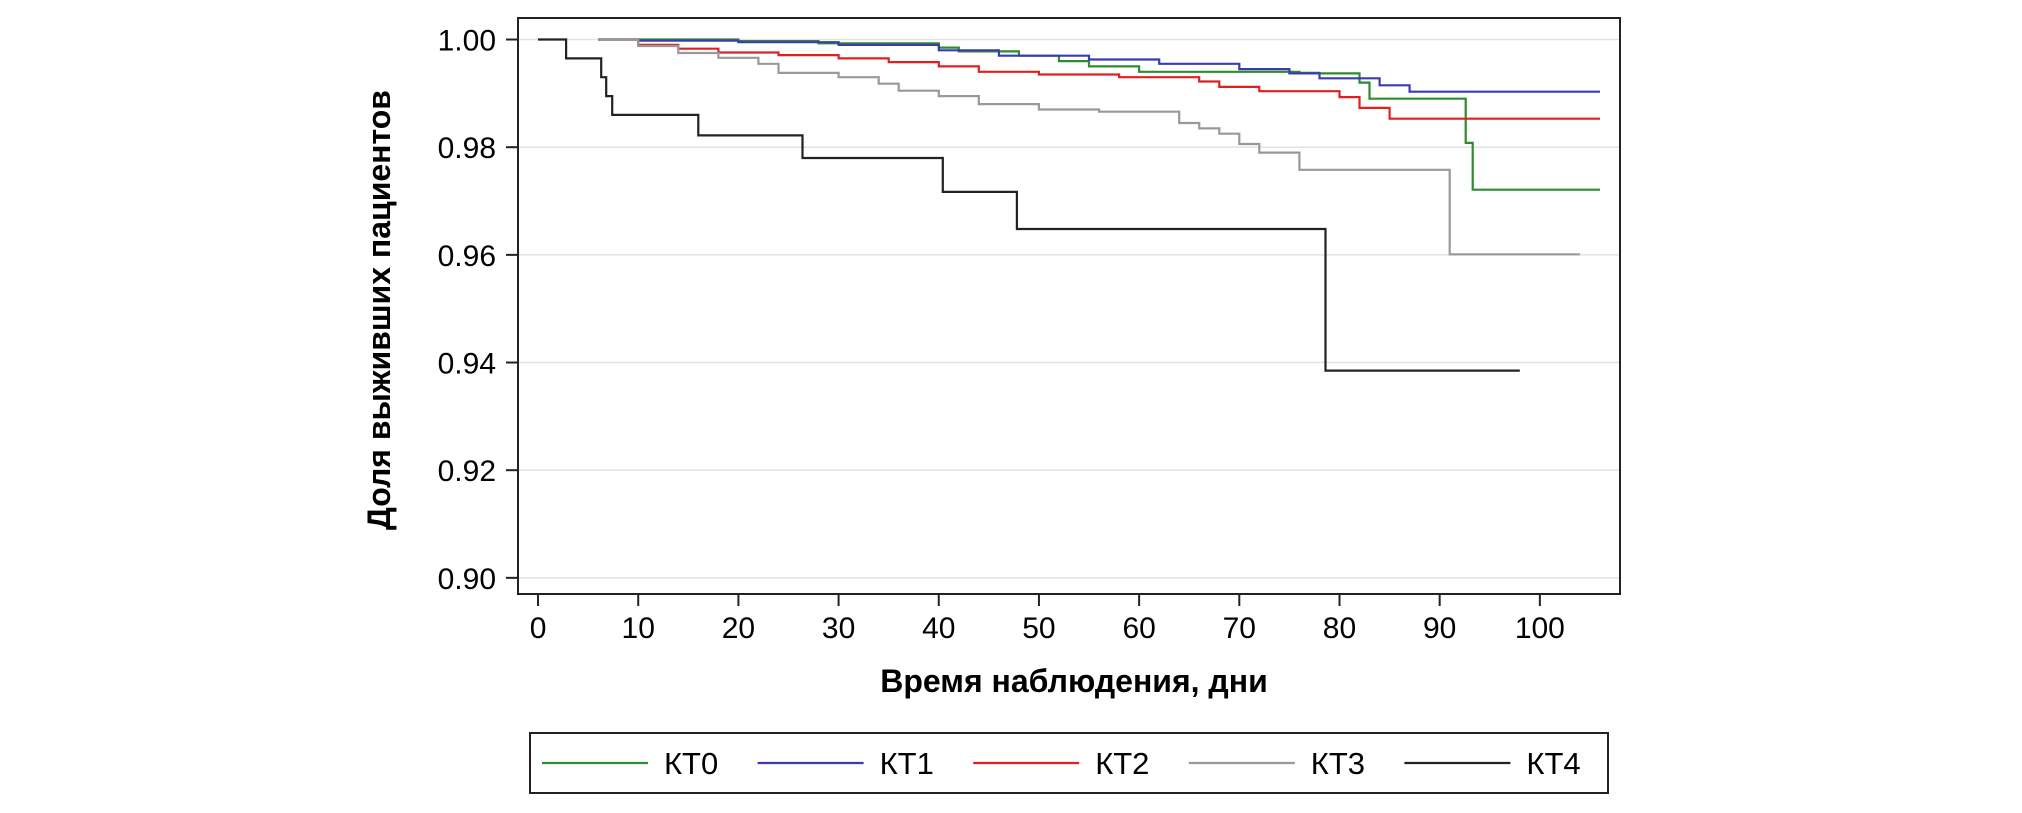  I want to click on x-tick-label: 0, so click(538, 628).